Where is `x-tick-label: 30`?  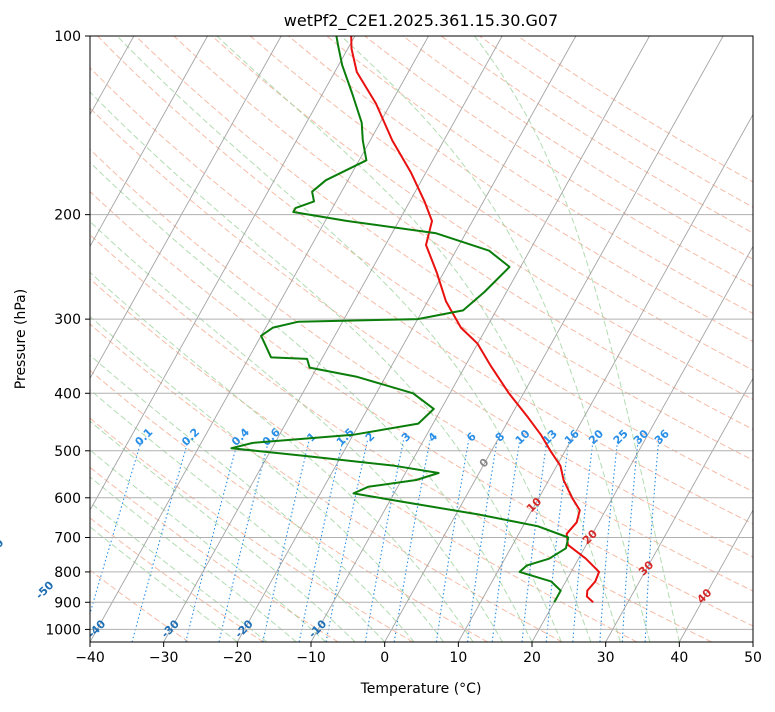
x-tick-label: 30 is located at coordinates (606, 658).